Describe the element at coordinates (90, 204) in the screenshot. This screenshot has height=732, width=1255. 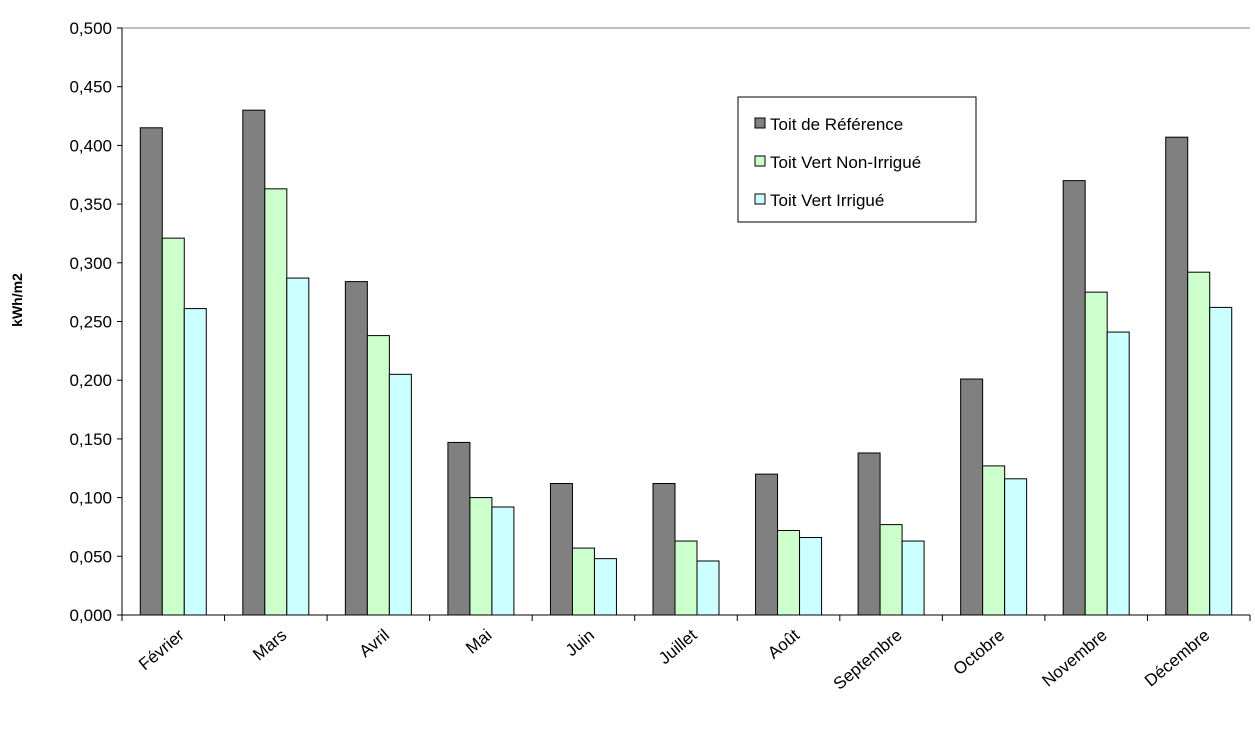
I see `y-tick-label: 0,350` at that location.